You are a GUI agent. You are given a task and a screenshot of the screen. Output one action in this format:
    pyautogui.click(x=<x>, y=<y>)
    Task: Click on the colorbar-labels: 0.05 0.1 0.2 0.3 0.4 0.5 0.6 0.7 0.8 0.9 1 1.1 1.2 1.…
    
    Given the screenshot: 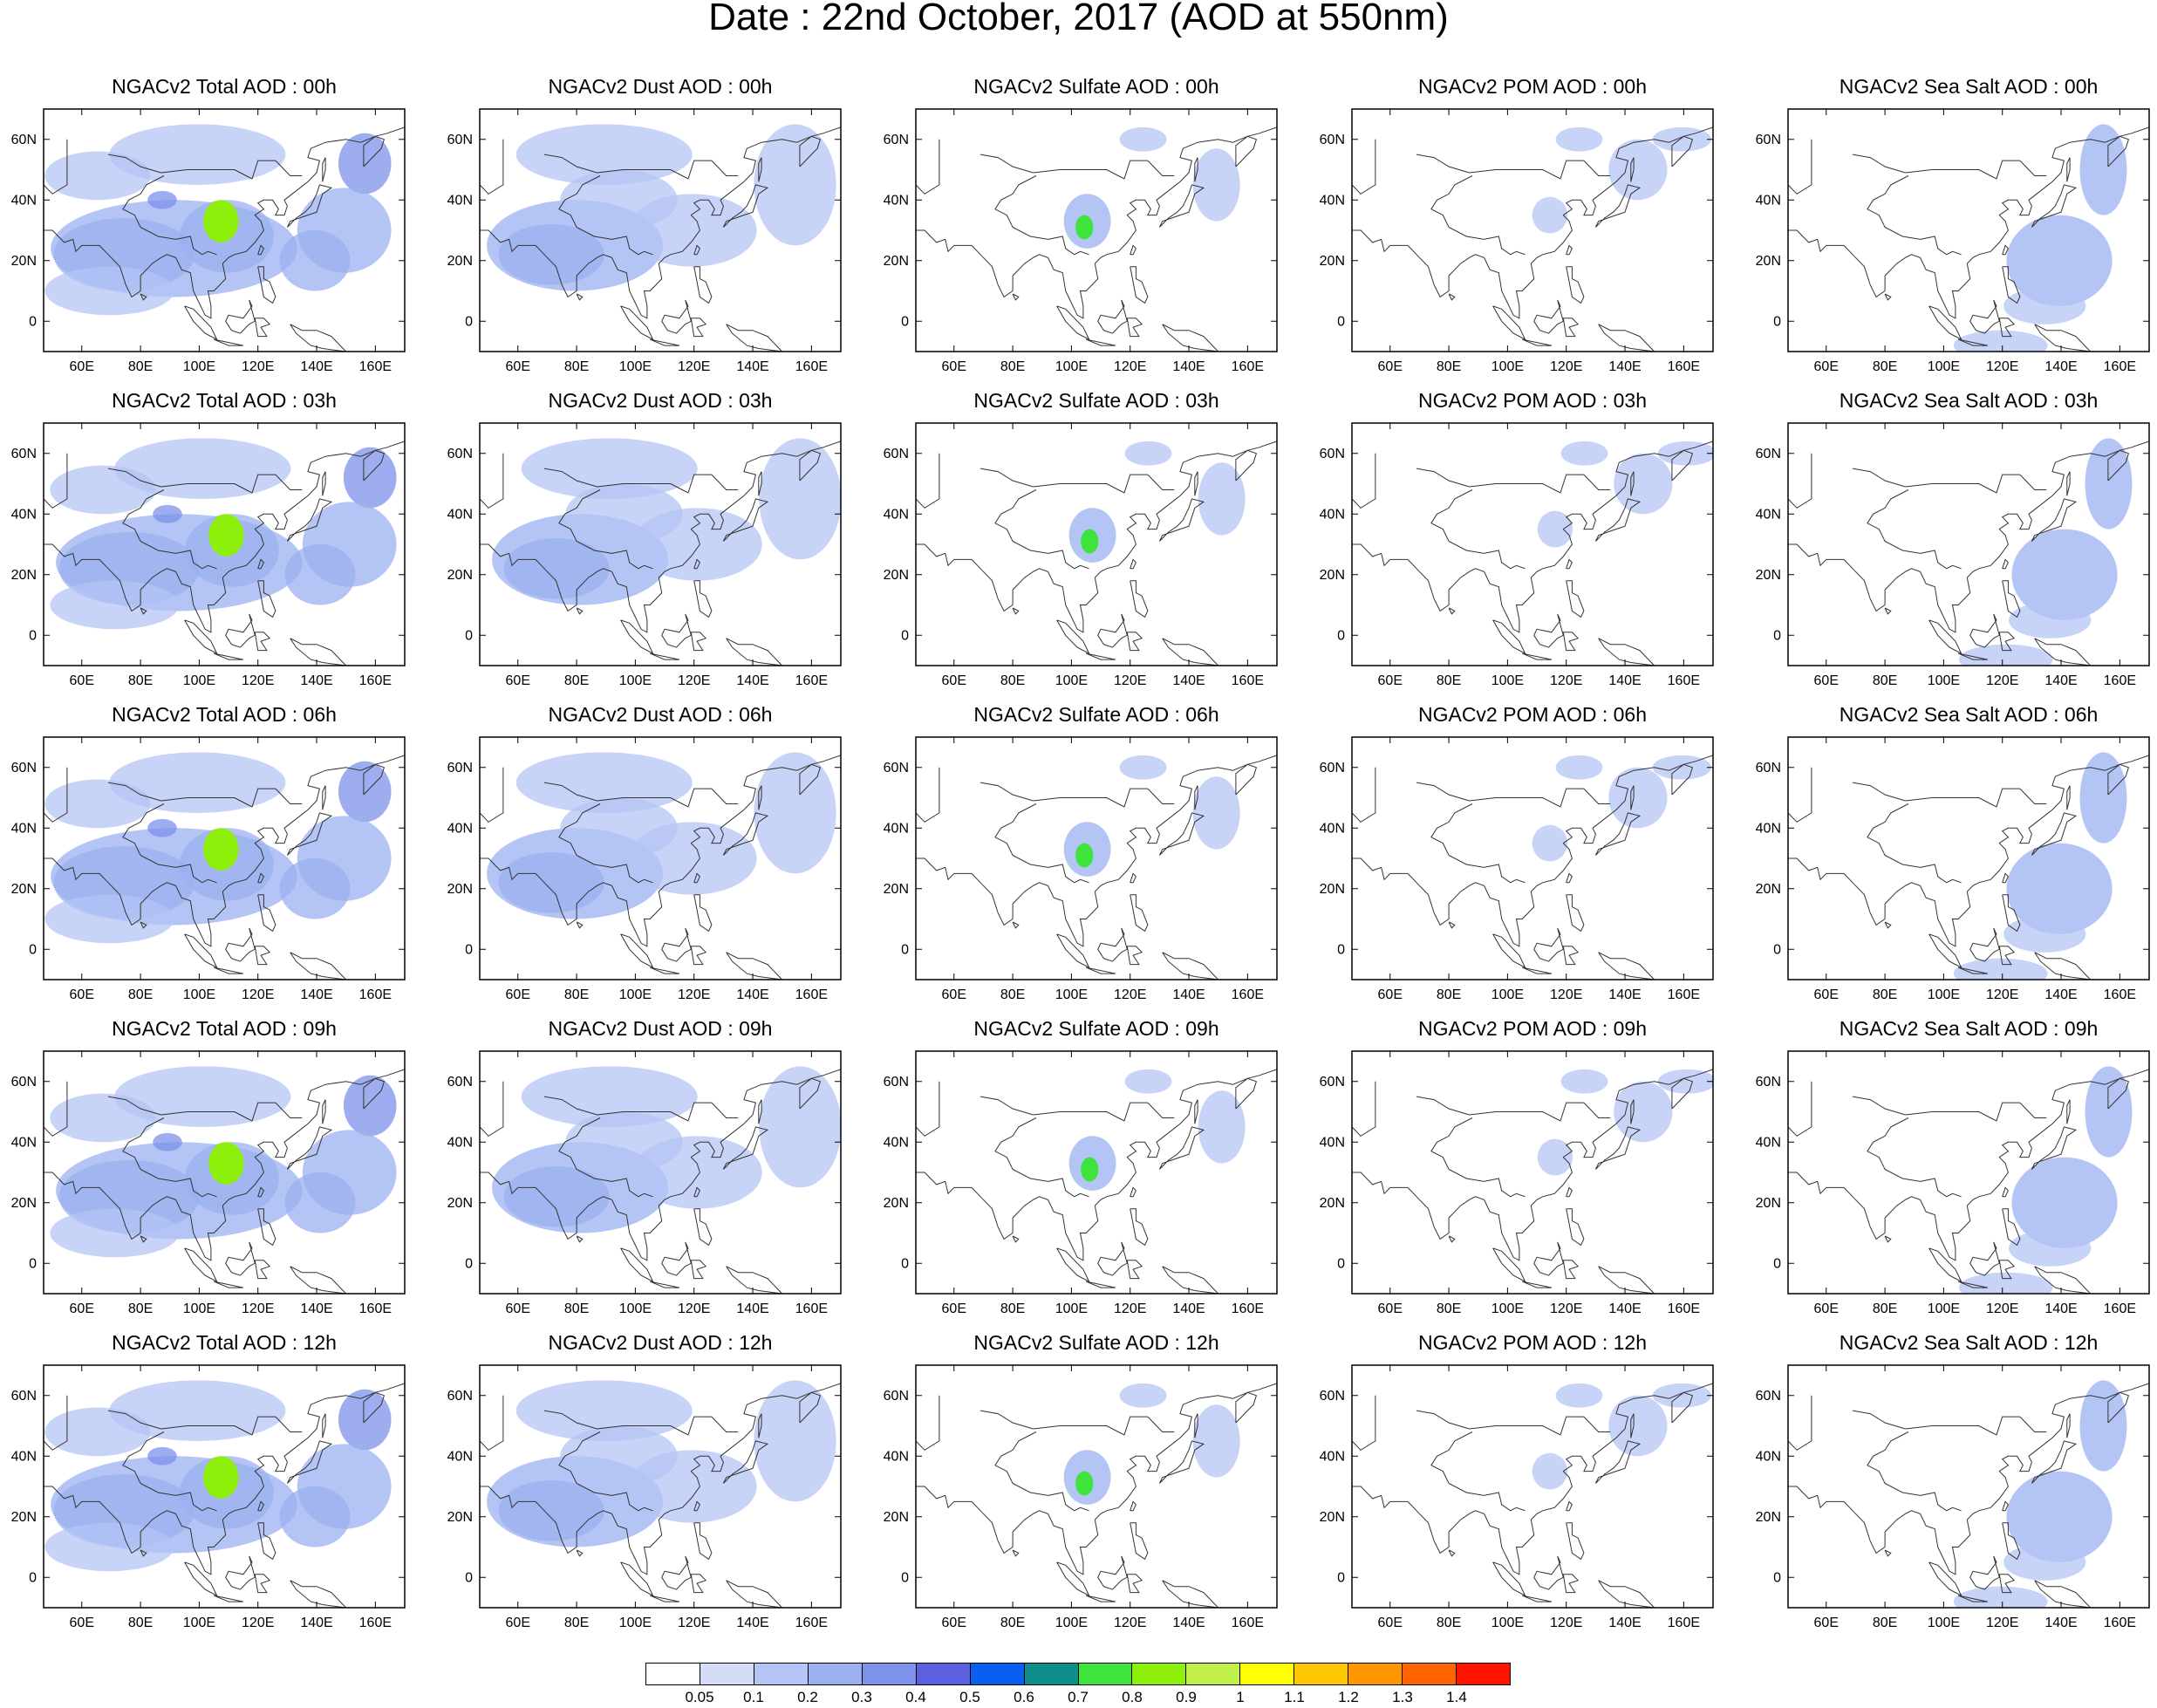 What is the action you would take?
    pyautogui.click(x=1078, y=1699)
    